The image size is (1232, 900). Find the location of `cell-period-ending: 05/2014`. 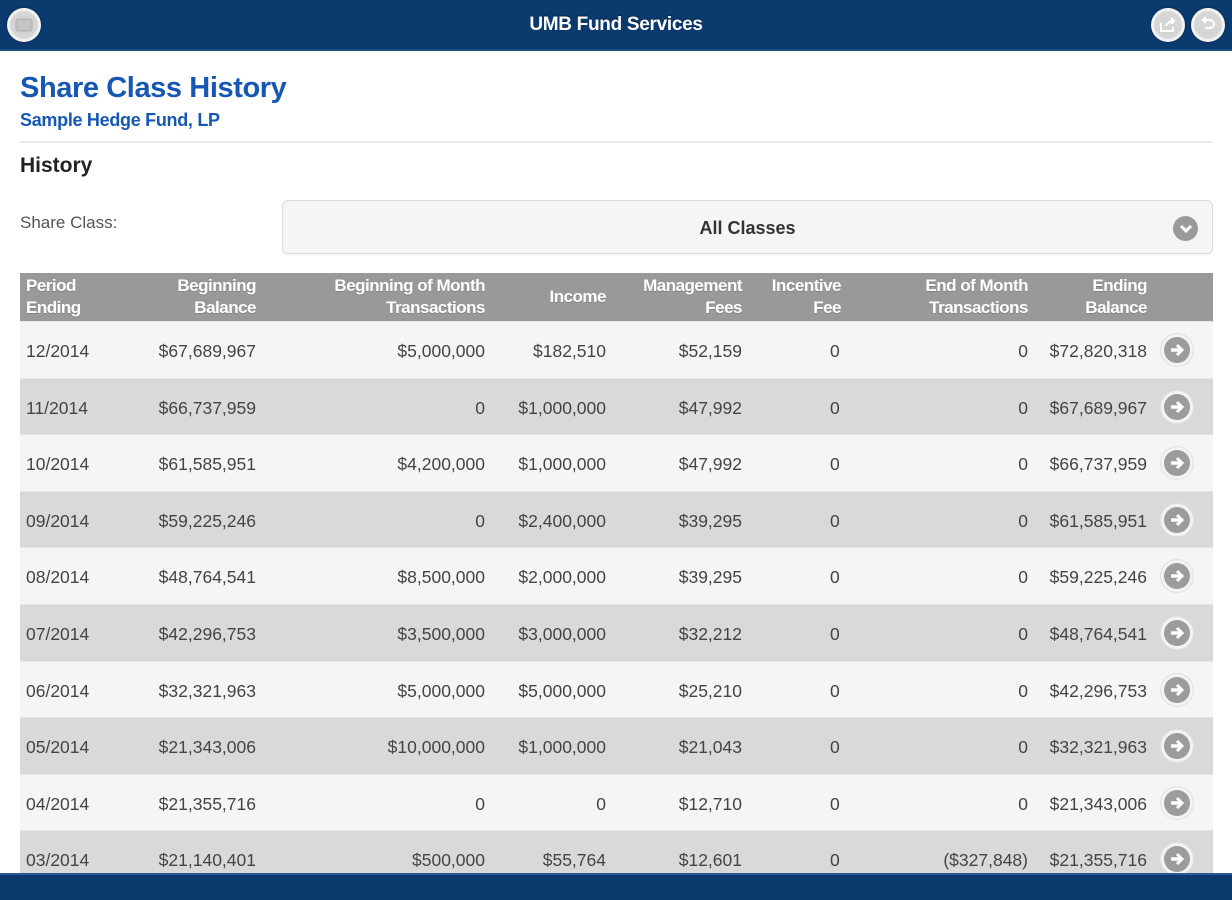

cell-period-ending: 05/2014 is located at coordinates (58, 747).